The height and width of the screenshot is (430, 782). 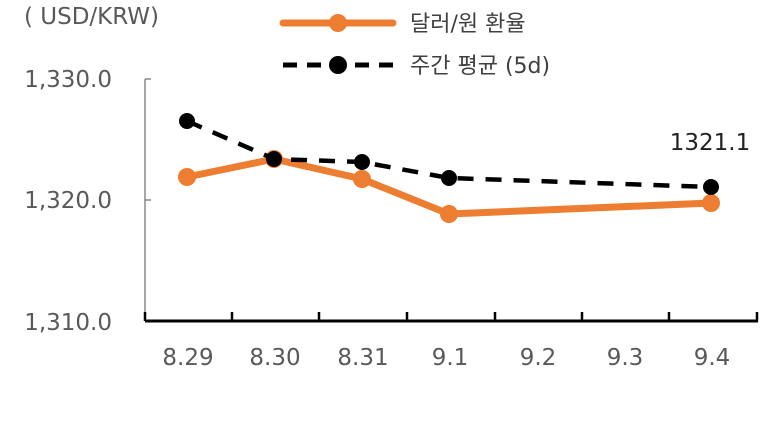 I want to click on y-axis: 1,330.0 1,320.0 1,310.0, so click(x=87, y=201).